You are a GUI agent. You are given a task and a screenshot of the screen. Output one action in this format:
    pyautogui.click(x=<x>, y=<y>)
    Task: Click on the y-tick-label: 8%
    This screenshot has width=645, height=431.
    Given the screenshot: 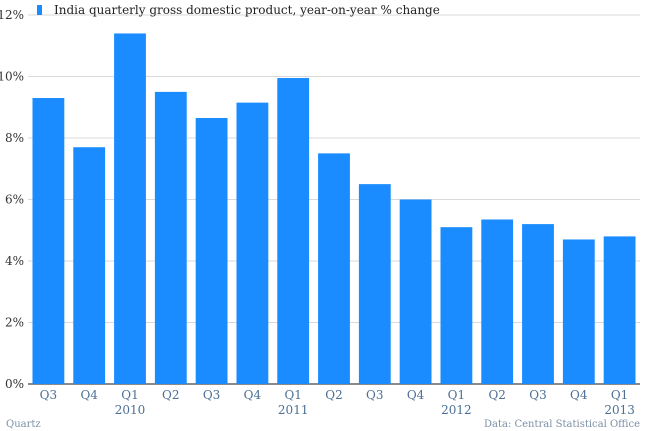 What is the action you would take?
    pyautogui.click(x=14, y=138)
    